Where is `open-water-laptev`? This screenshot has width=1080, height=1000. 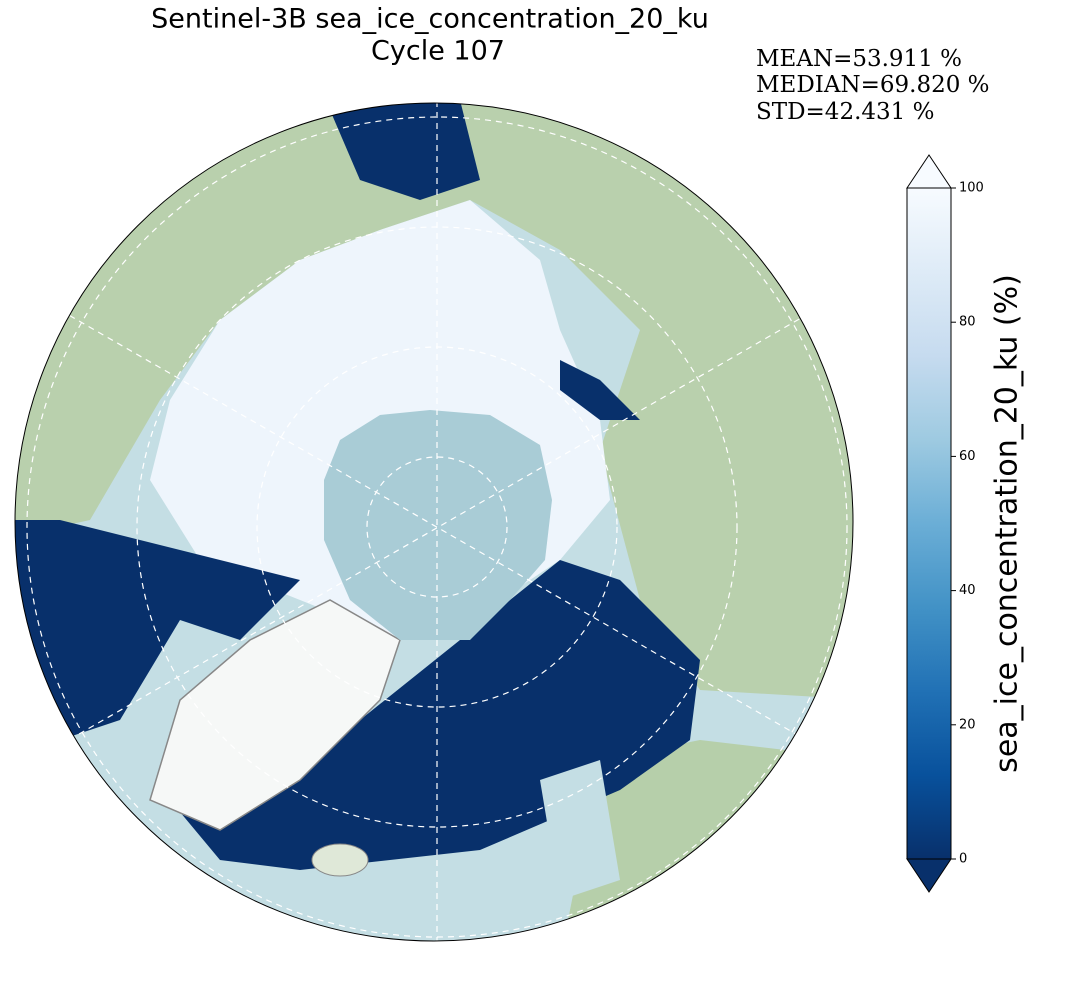
open-water-laptev is located at coordinates (600, 390).